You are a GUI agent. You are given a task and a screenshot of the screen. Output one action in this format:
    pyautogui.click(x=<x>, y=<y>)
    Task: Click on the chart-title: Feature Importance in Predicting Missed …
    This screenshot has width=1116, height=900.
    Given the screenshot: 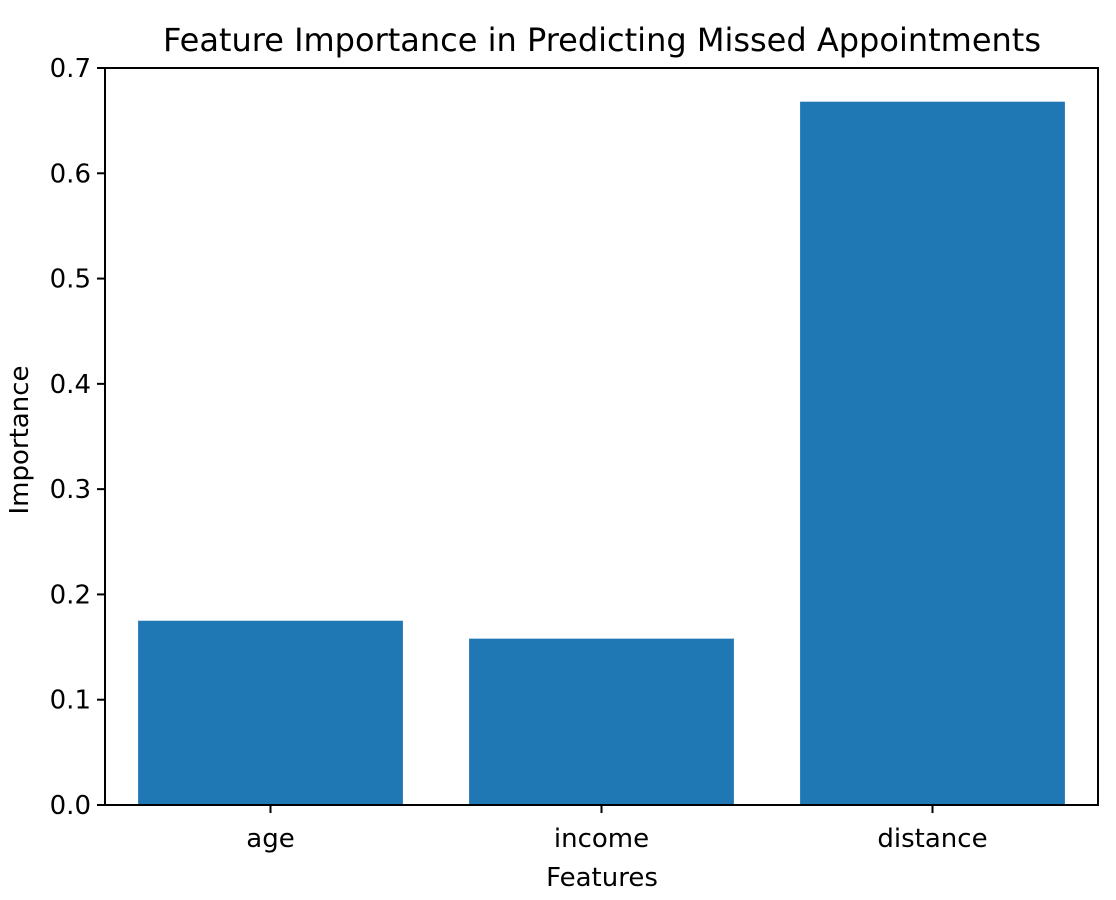 What is the action you would take?
    pyautogui.click(x=602, y=40)
    